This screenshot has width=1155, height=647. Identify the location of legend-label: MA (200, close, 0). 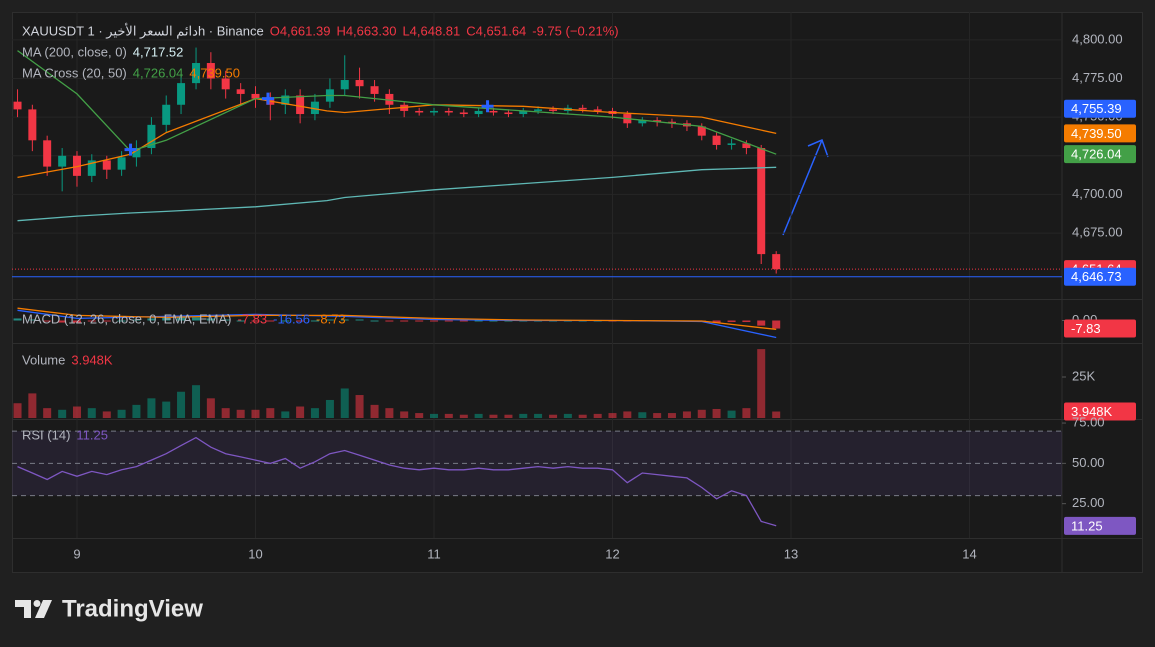
(74, 51).